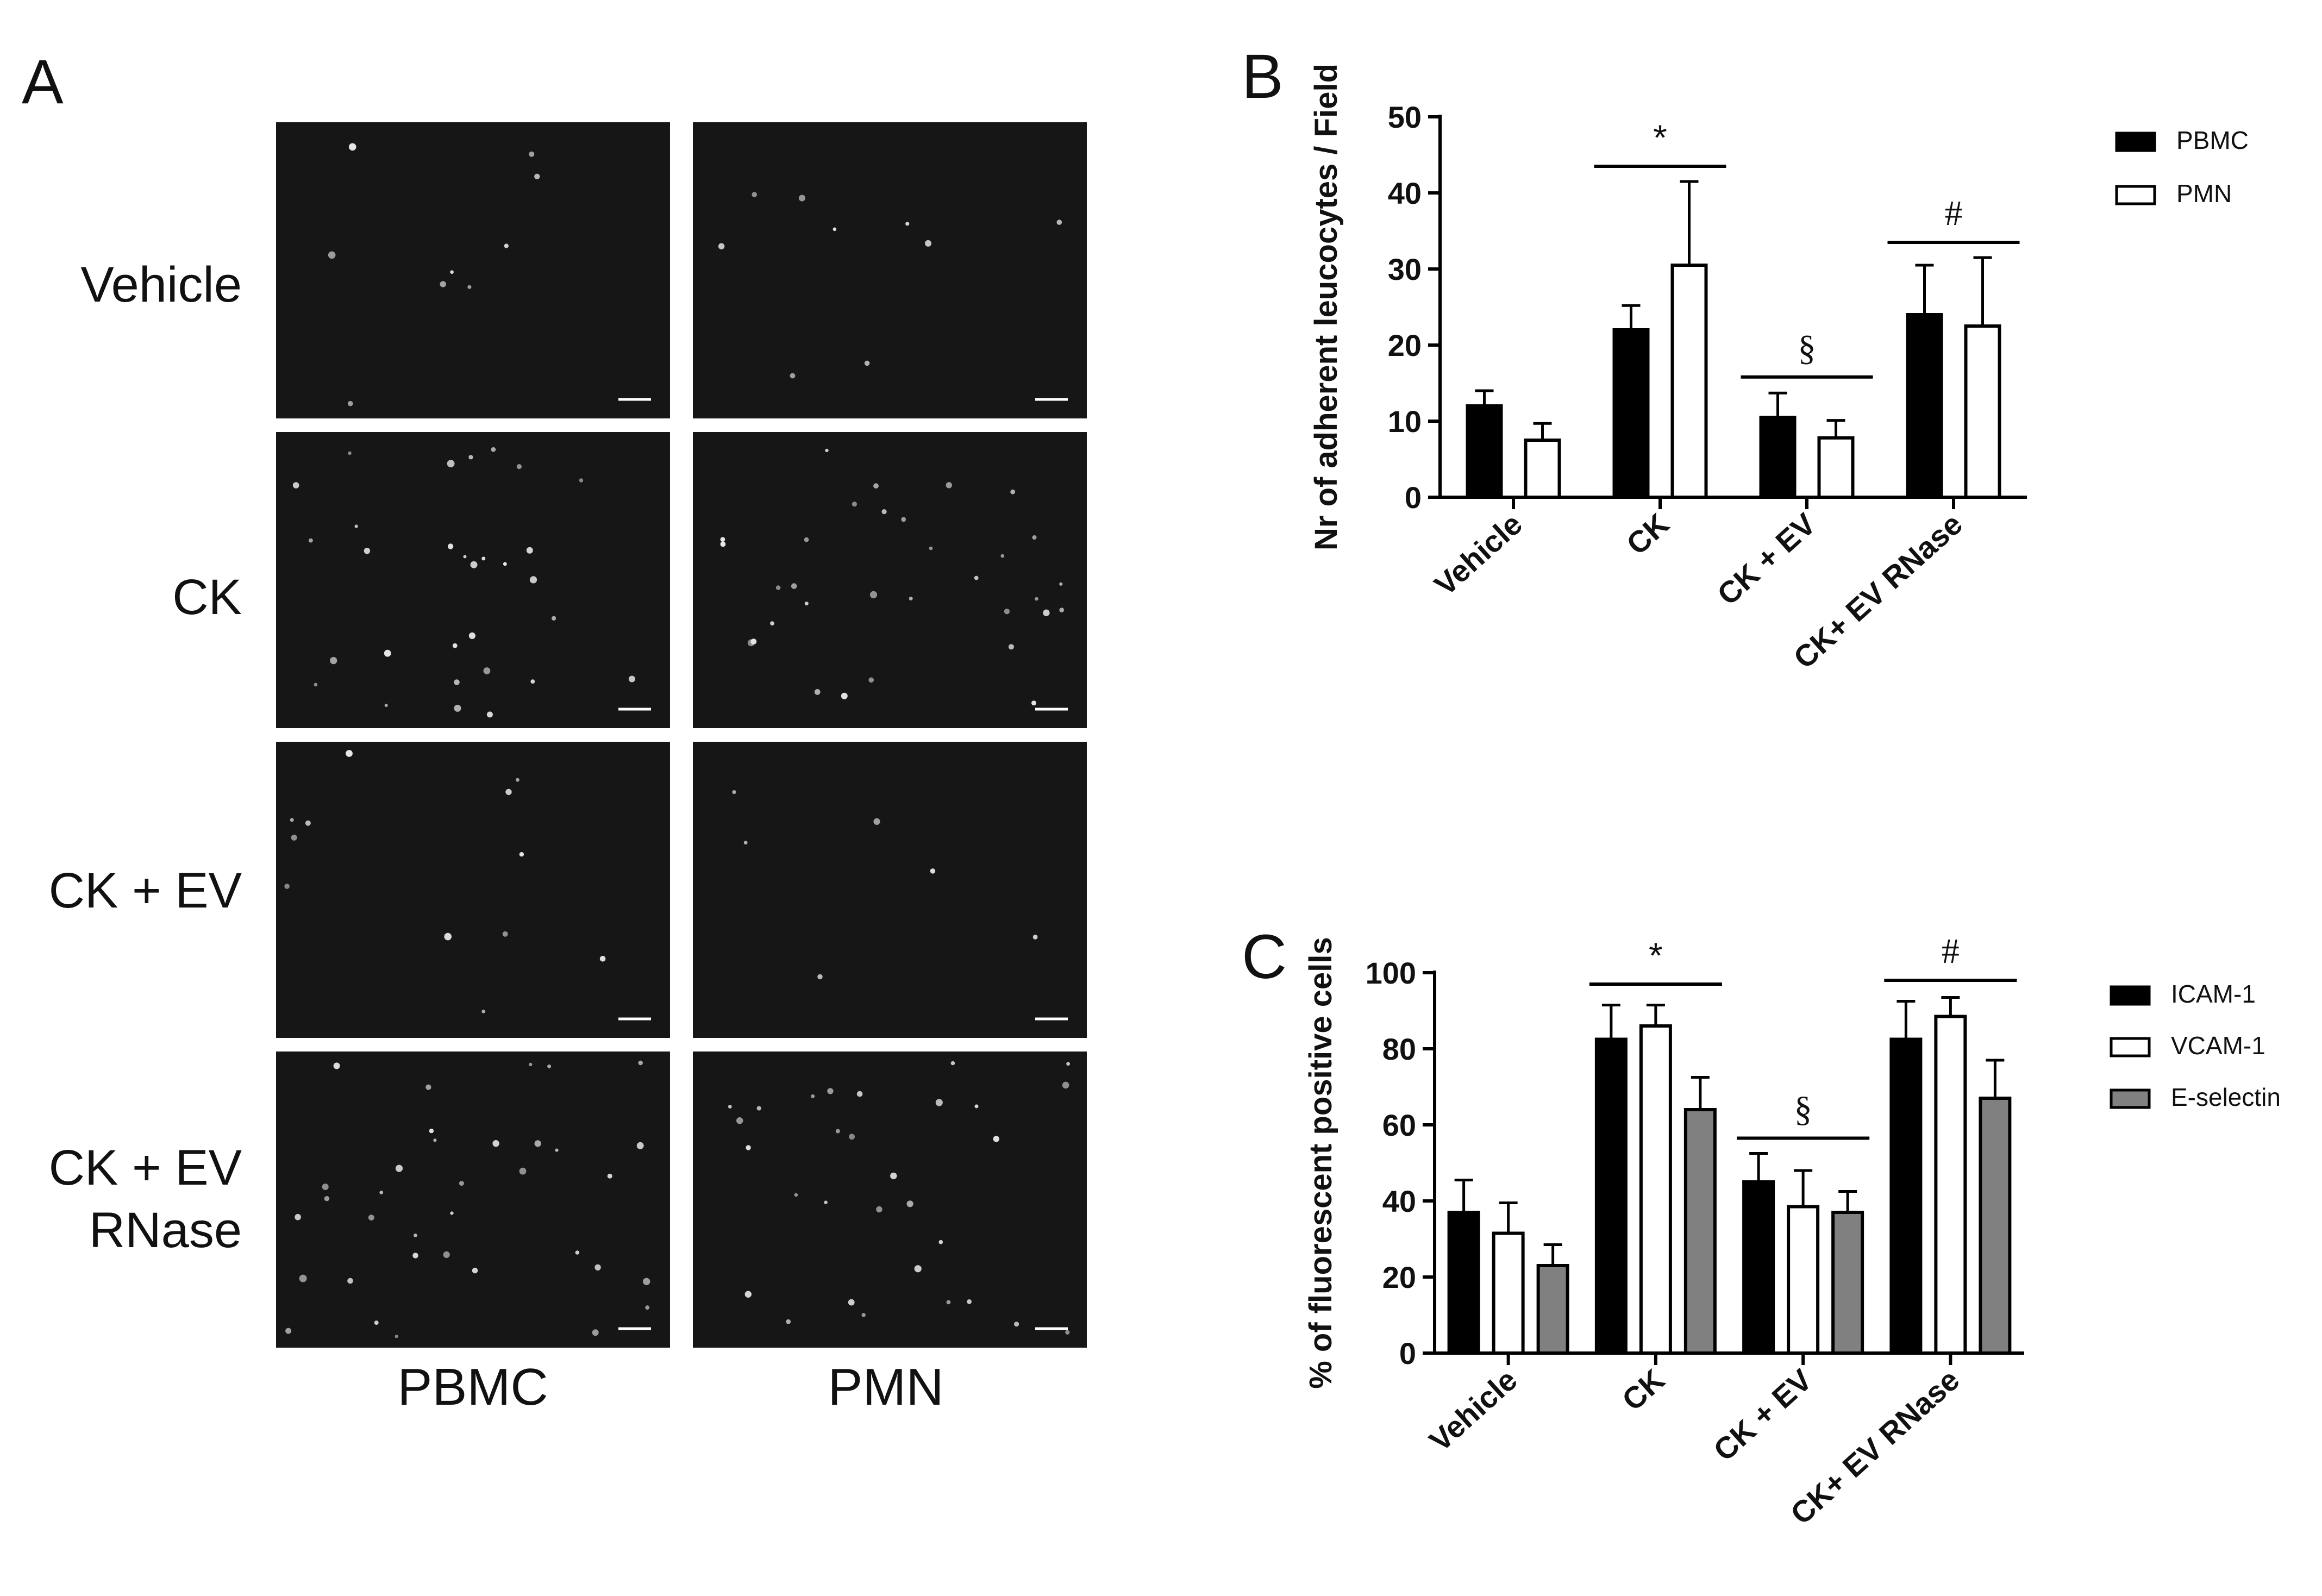 The width and height of the screenshot is (2322, 1596). I want to click on panel-b-significance-symbol: *, so click(1660, 137).